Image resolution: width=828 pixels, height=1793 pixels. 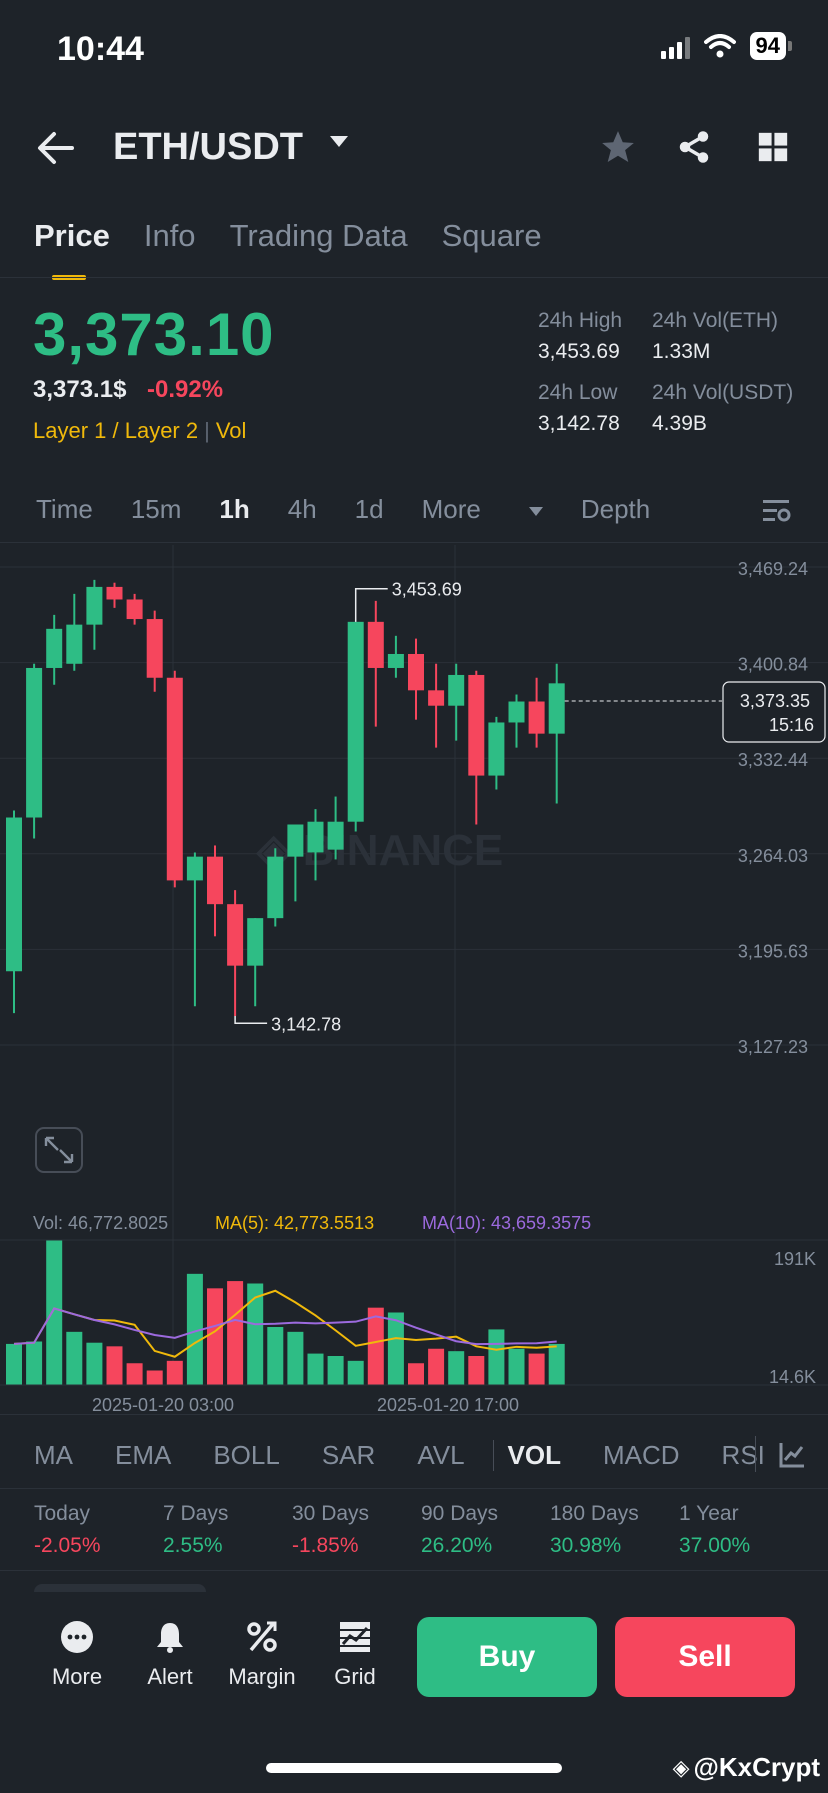 What do you see at coordinates (485, 1530) in the screenshot?
I see `perf-90d: 90 Days 26.20%` at bounding box center [485, 1530].